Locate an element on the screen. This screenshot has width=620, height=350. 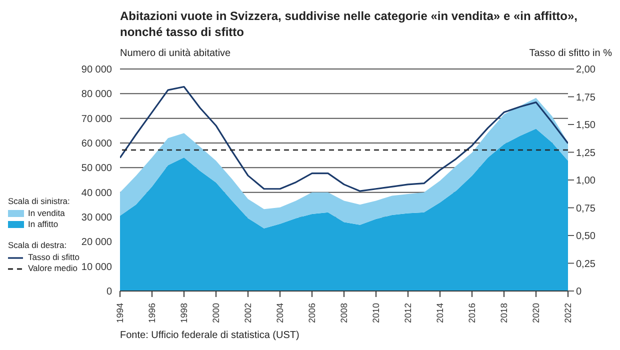
y2-tick-label: 1,25 is located at coordinates (586, 153).